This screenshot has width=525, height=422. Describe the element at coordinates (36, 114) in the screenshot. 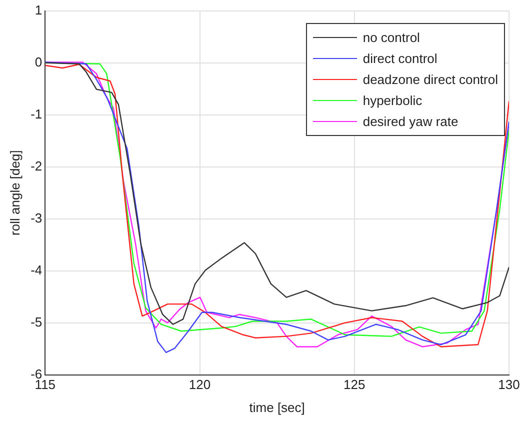

I see `y-tick-label: -1` at that location.